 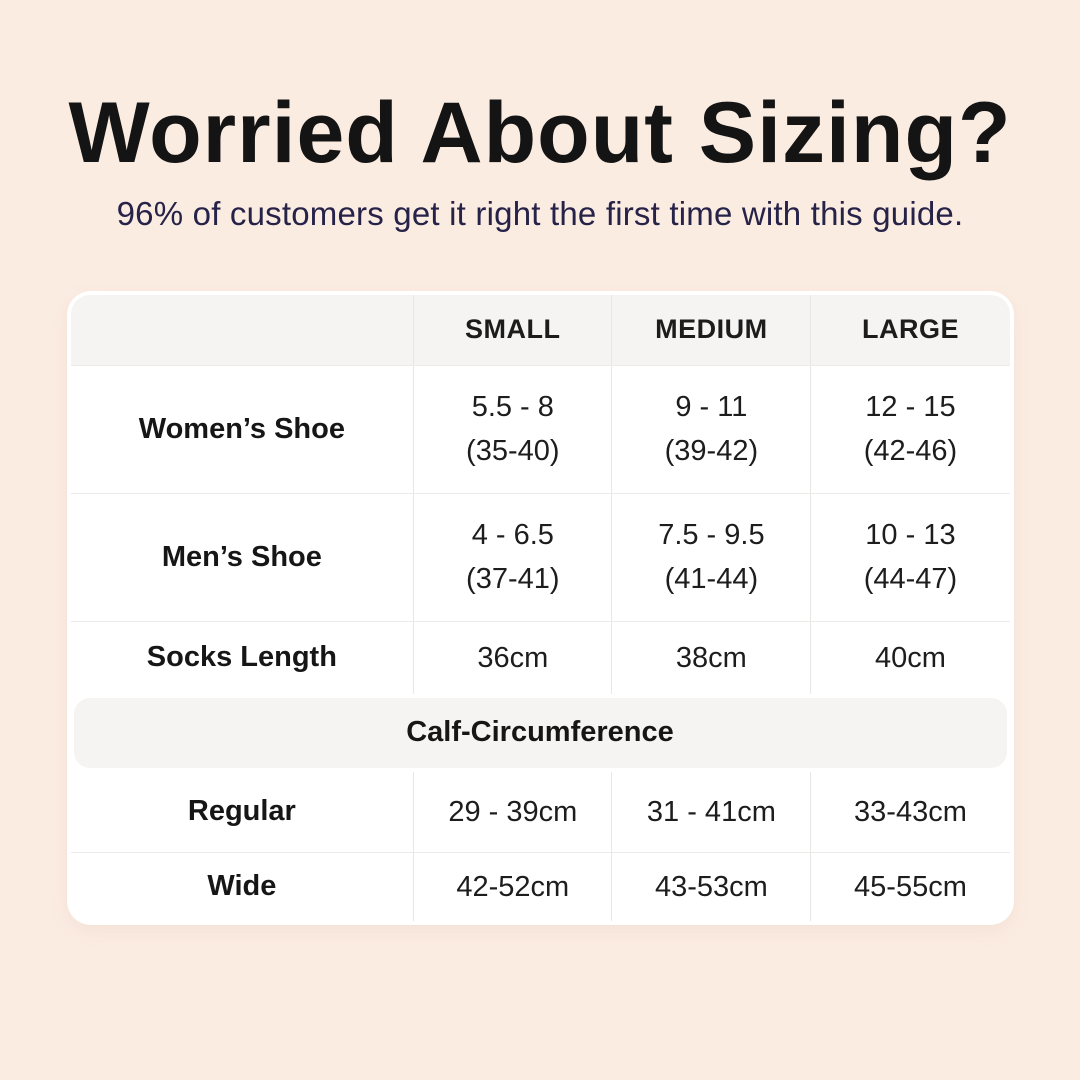 I want to click on cell-value-main: 40cm, so click(x=910, y=657).